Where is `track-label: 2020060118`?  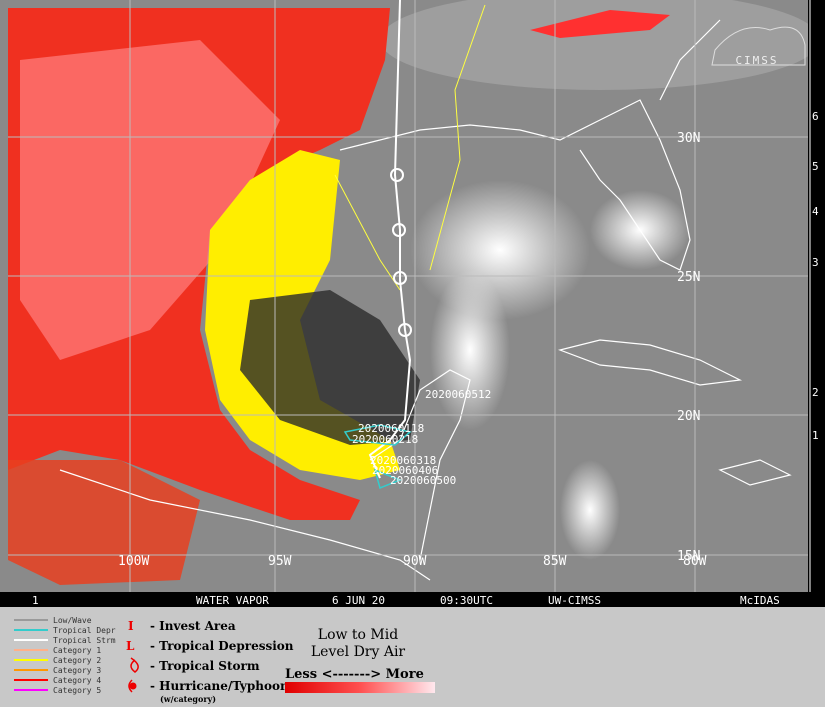
track-label: 2020060118 is located at coordinates (391, 428).